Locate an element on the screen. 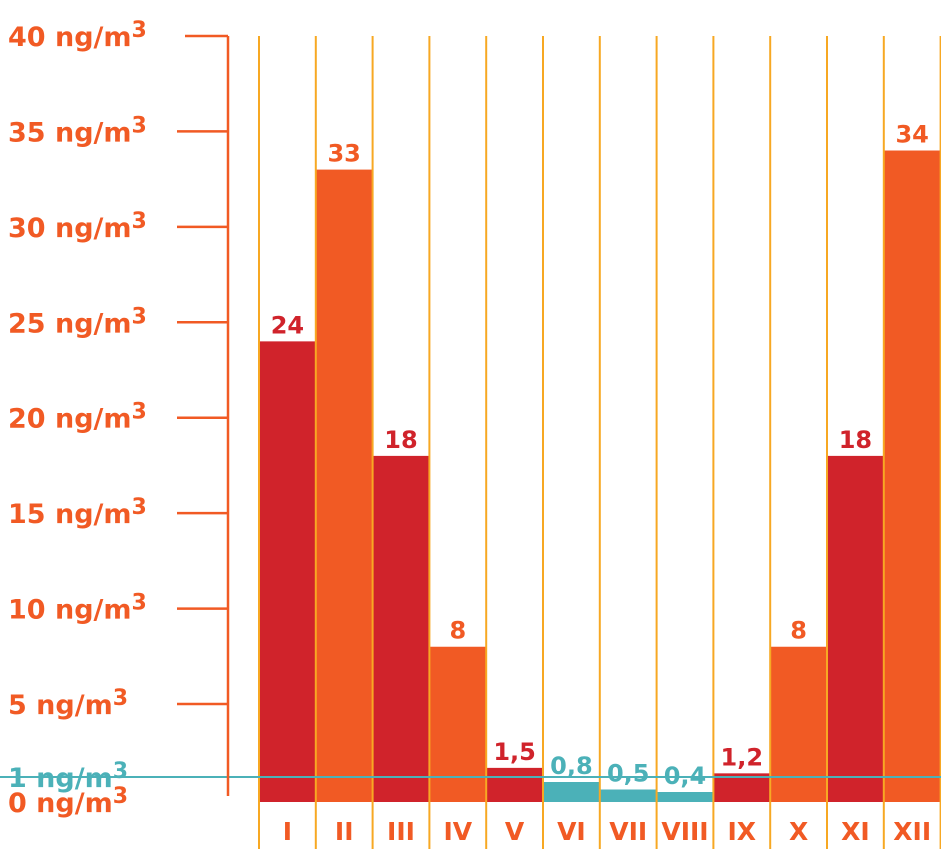 This screenshot has width=941, height=851. category-label: XI is located at coordinates (855, 831).